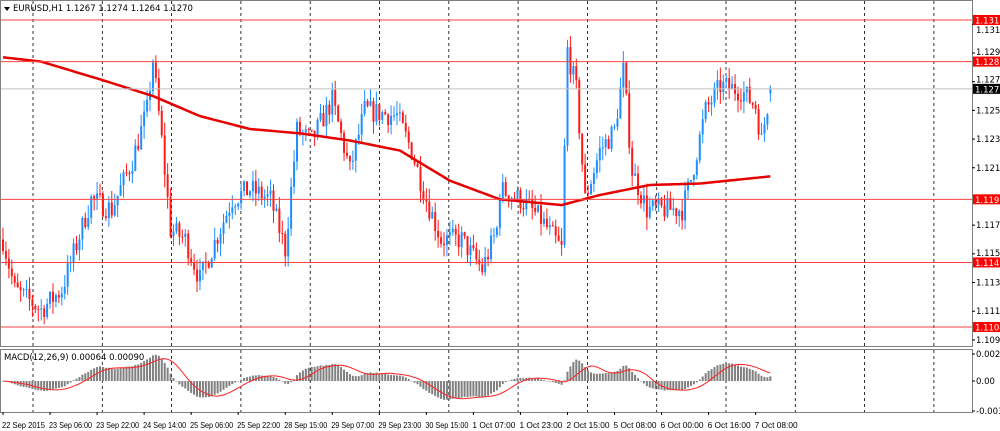 The width and height of the screenshot is (1000, 431). Describe the element at coordinates (164, 425) in the screenshot. I see `x-tick-label: 24 Sep 14:00` at that location.